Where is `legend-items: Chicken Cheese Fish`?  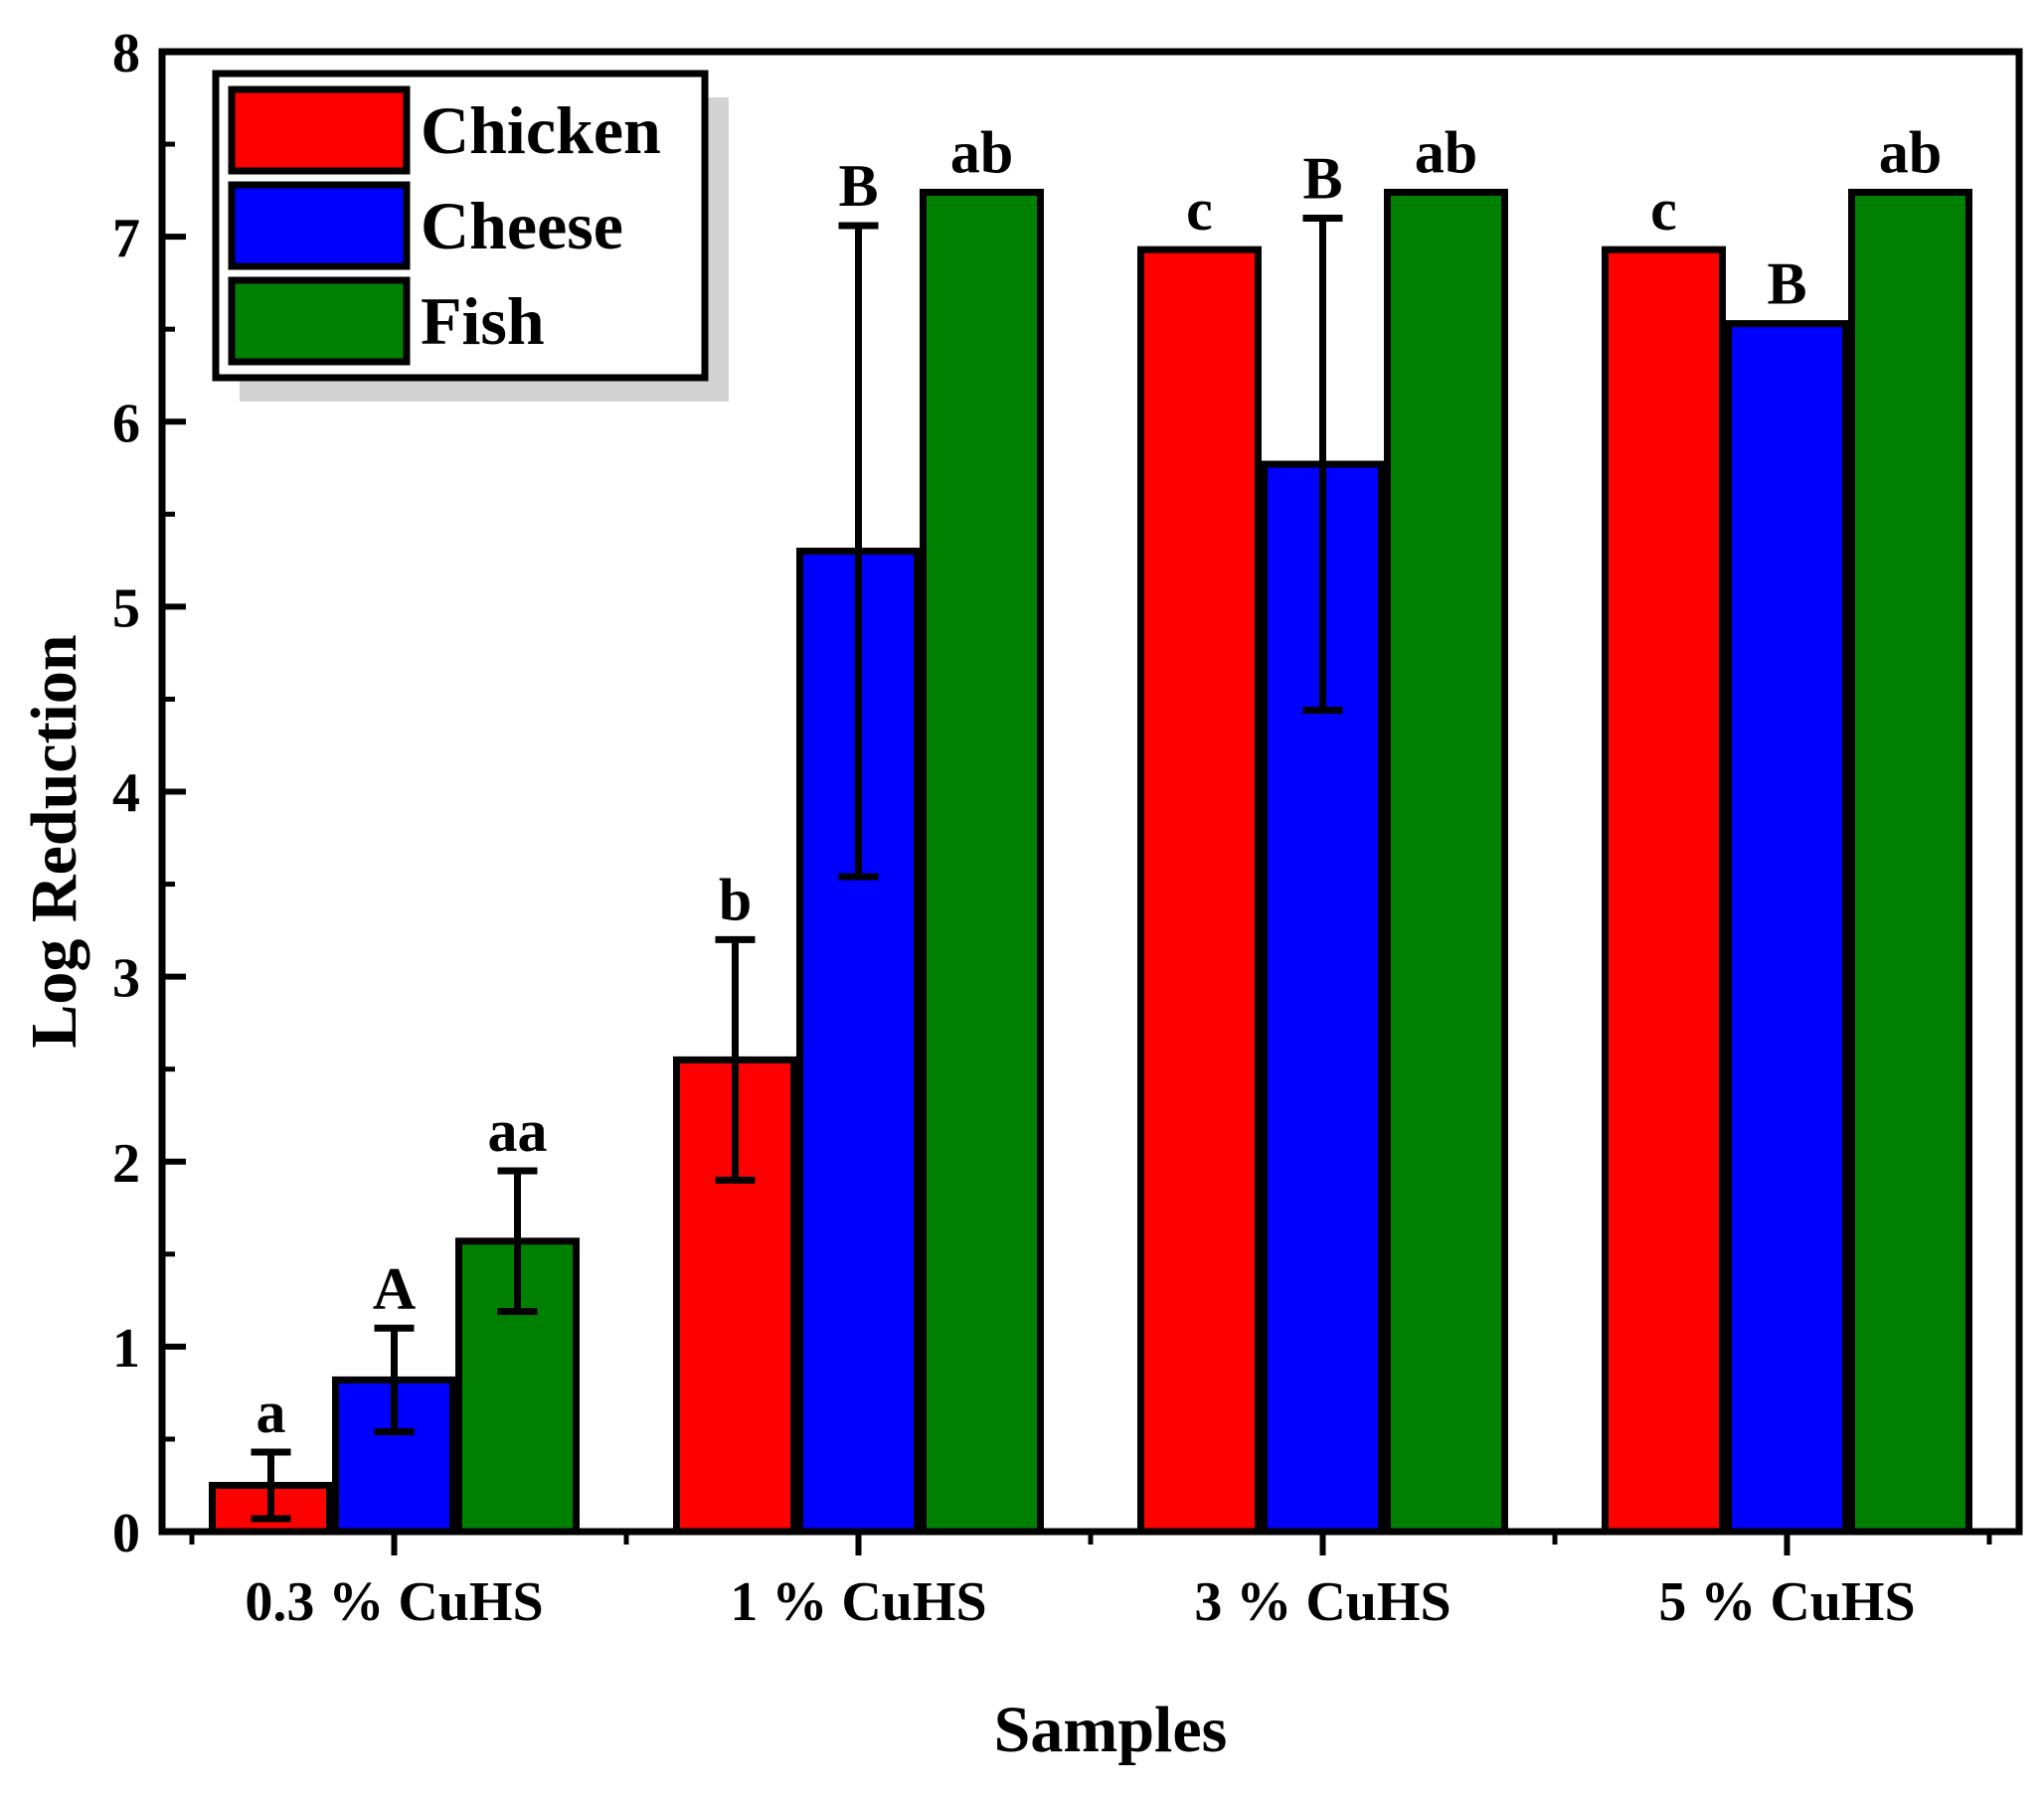
legend-items: Chicken Cheese Fish is located at coordinates (444, 226).